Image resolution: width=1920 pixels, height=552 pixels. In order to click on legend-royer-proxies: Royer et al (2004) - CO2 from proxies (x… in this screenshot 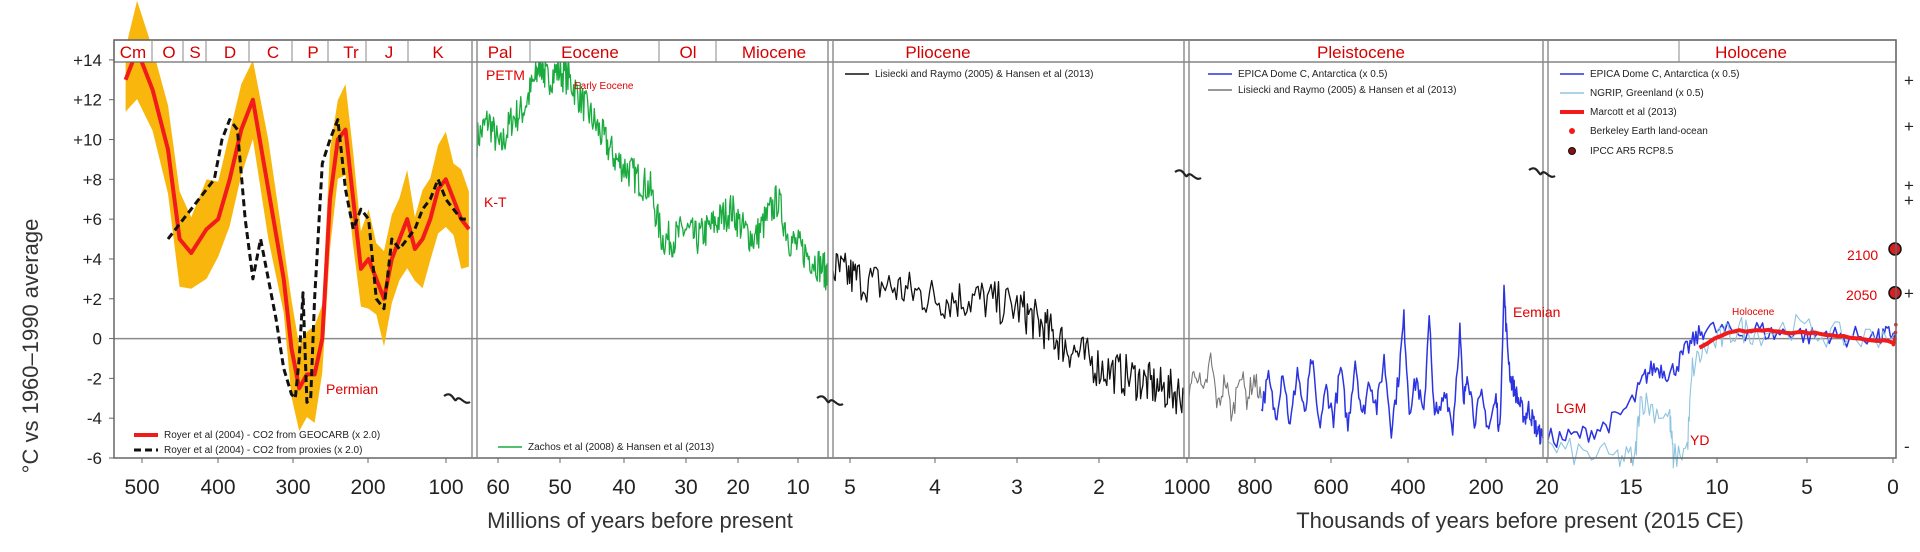, I will do `click(263, 450)`.